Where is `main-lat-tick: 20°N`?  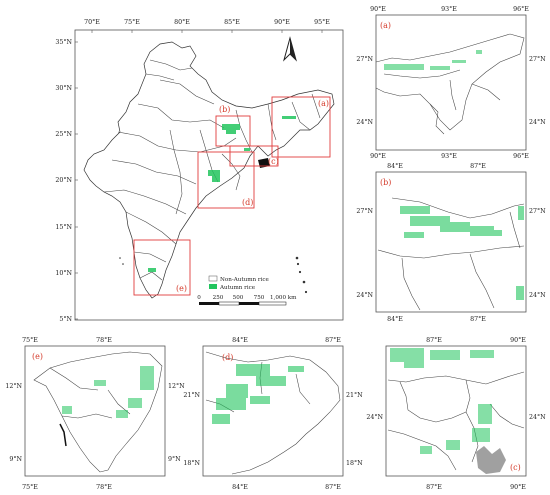 main-lat-tick: 20°N is located at coordinates (63, 180).